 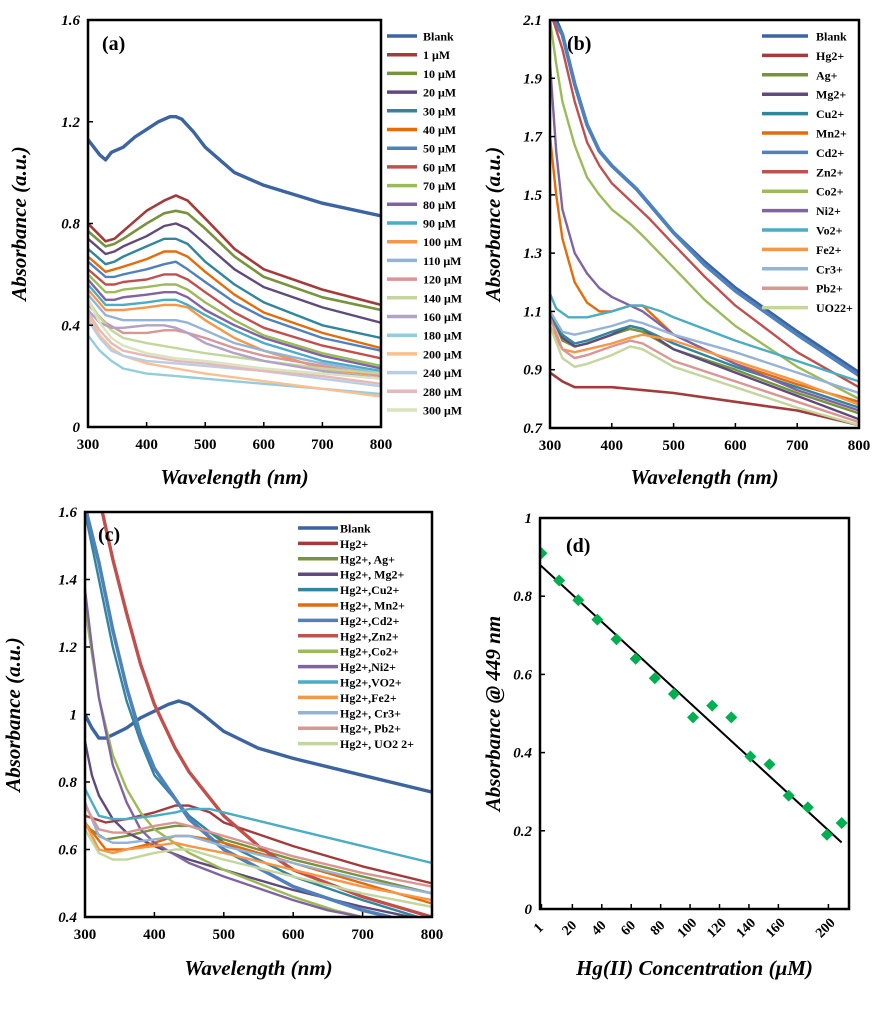 What do you see at coordinates (372, 606) in the screenshot?
I see `legend-label: Hg2+, Mn2+` at bounding box center [372, 606].